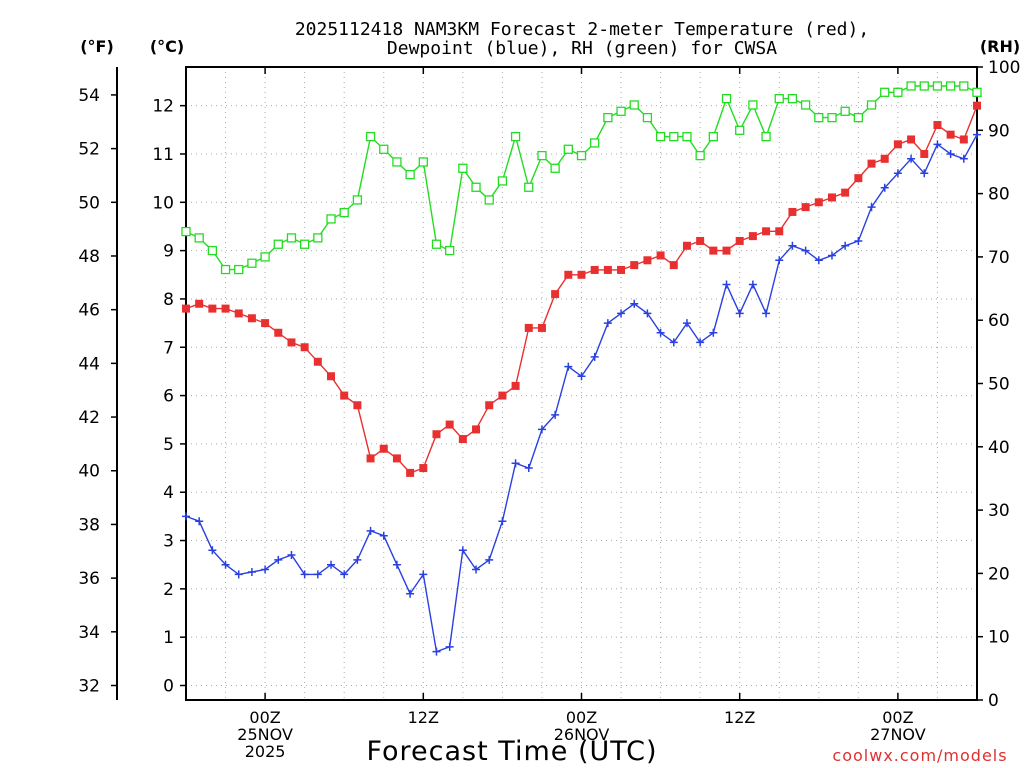 This screenshot has height=768, width=1024. What do you see at coordinates (89, 633) in the screenshot?
I see `fahrenheit-tick-label: 34` at bounding box center [89, 633].